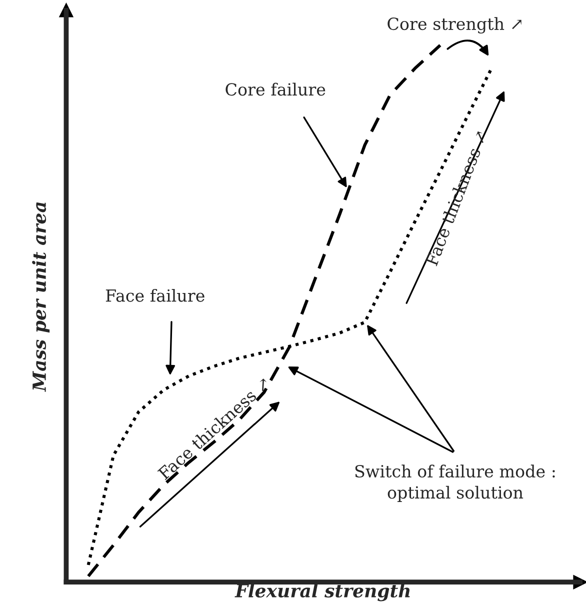 This screenshot has height=607, width=586. I want to click on y-axis-title: Mass per unit area, so click(41, 297).